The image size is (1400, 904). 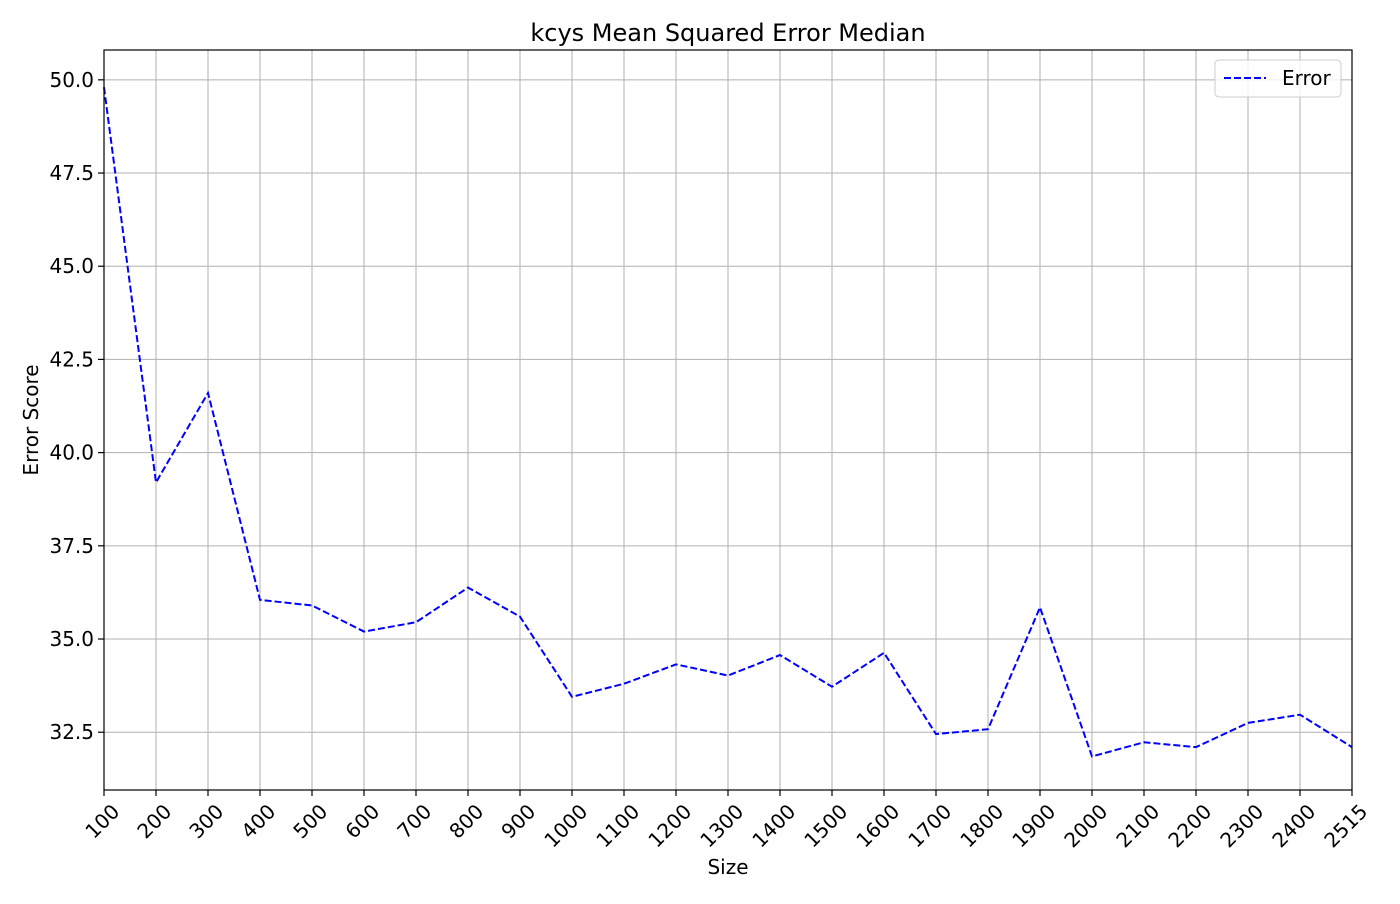 What do you see at coordinates (518, 821) in the screenshot?
I see `x-tick-label: 900` at bounding box center [518, 821].